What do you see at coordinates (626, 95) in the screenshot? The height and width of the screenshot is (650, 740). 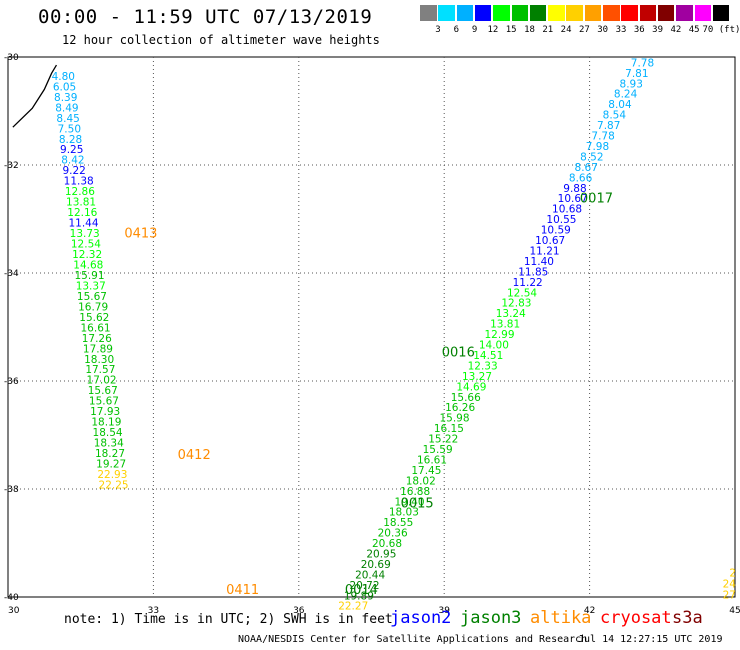 I see `wave-height-value: 8.24` at bounding box center [626, 95].